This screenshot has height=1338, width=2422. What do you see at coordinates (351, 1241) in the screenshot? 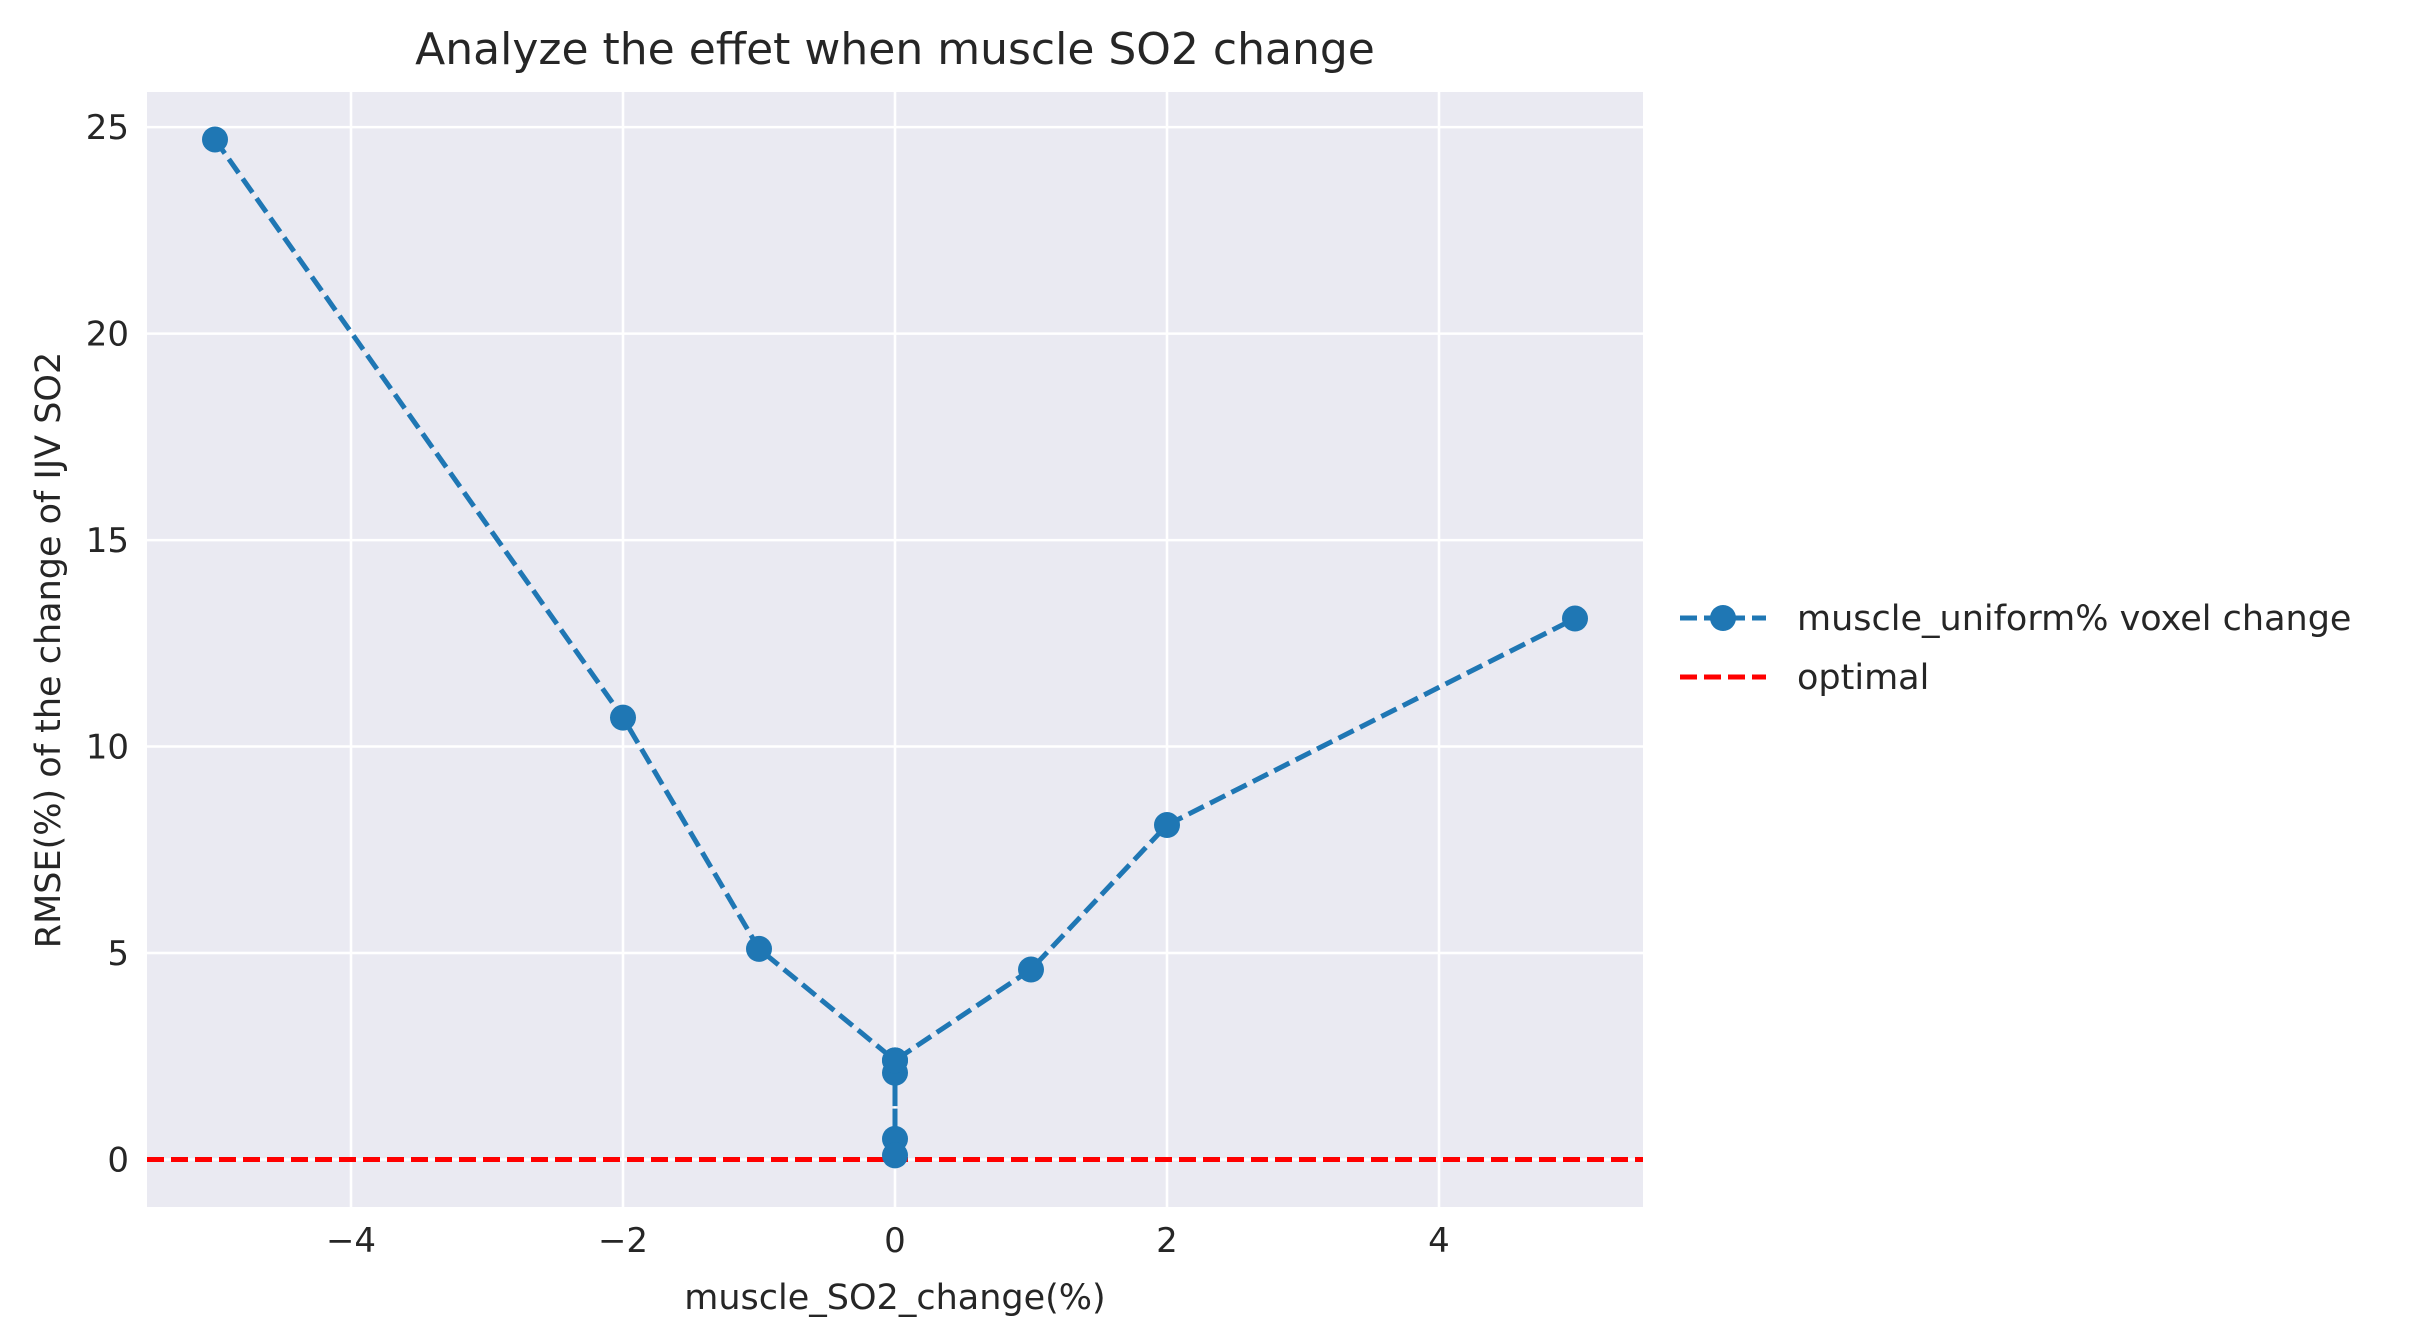
I see `x-tick-label: −4` at bounding box center [351, 1241].